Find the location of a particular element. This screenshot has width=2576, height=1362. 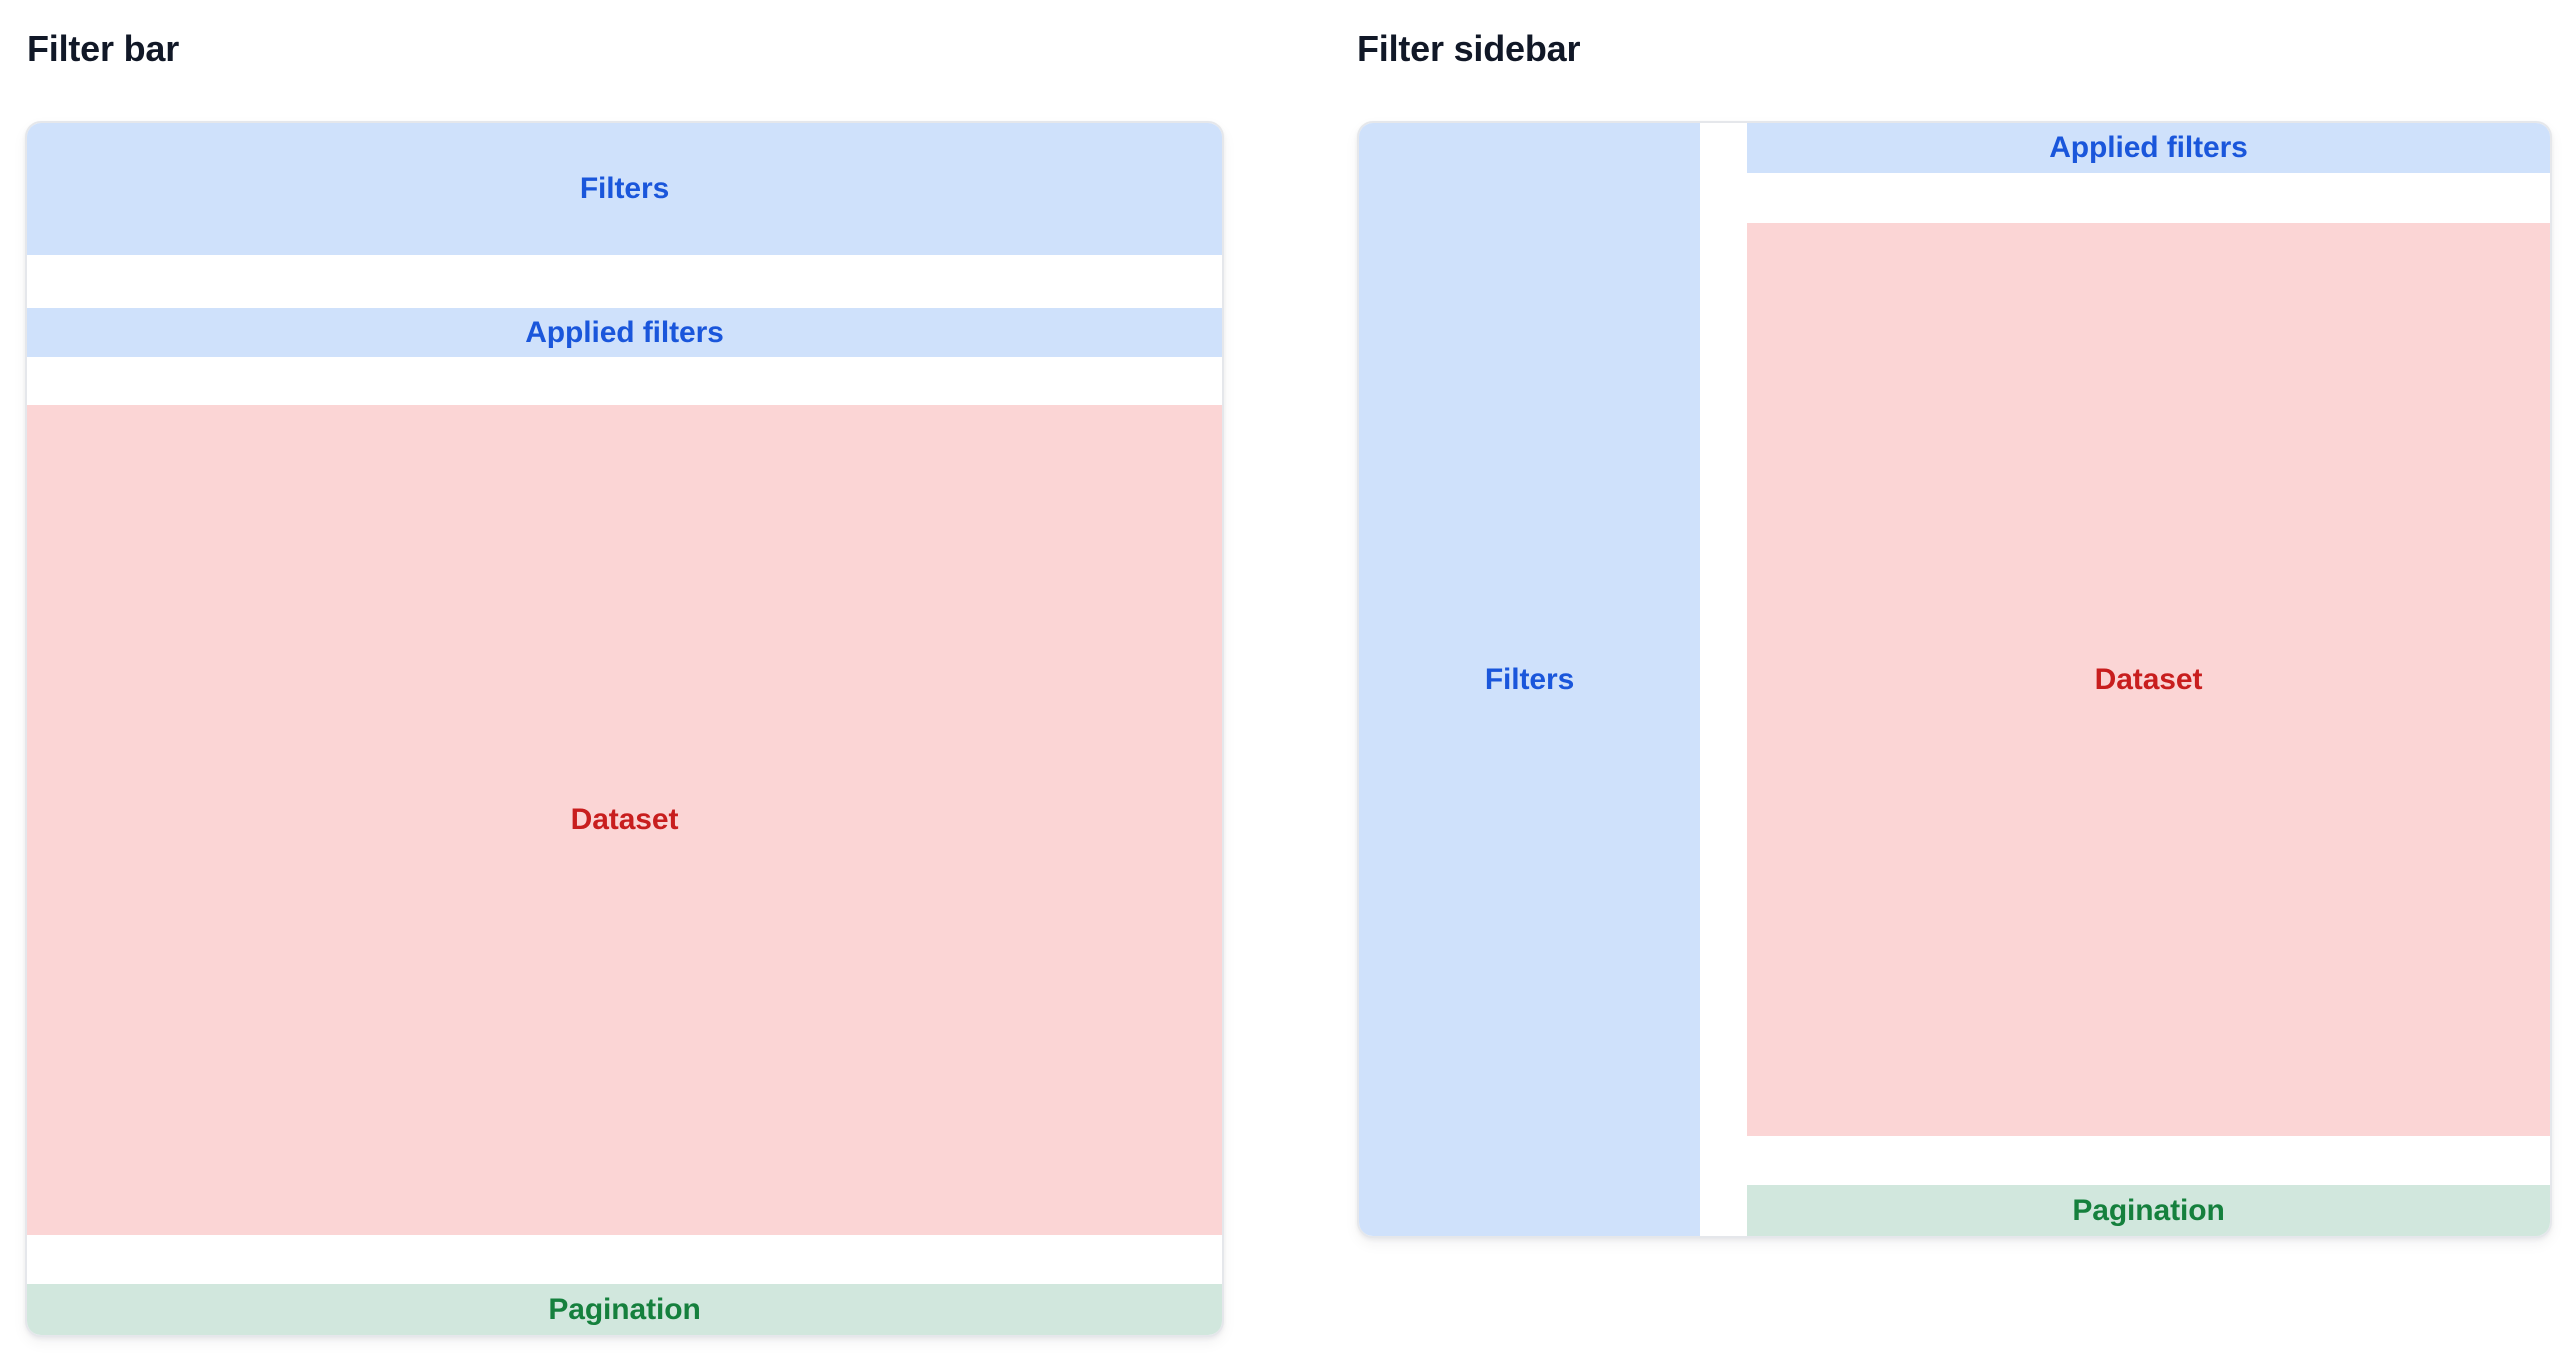

filter-sidebar-applied-filters-region: Applied filters is located at coordinates (2148, 148).